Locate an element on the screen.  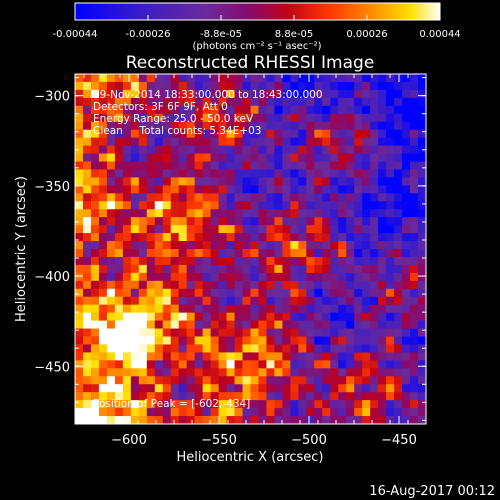
x-tick-label: −500 is located at coordinates (309, 440).